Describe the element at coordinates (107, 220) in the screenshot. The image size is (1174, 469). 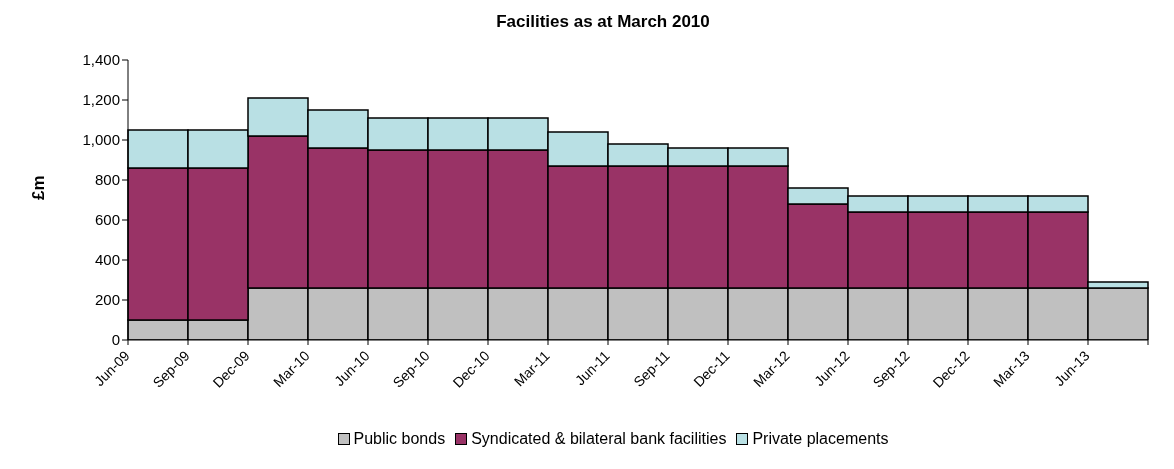
I see `y-tick-label: 600` at that location.